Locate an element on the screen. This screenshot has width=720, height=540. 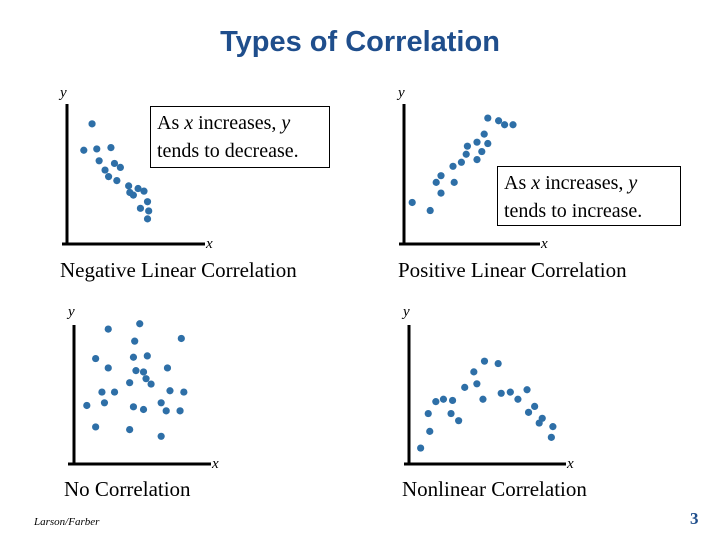
author-credit: Larson/Farber is located at coordinates (67, 522).